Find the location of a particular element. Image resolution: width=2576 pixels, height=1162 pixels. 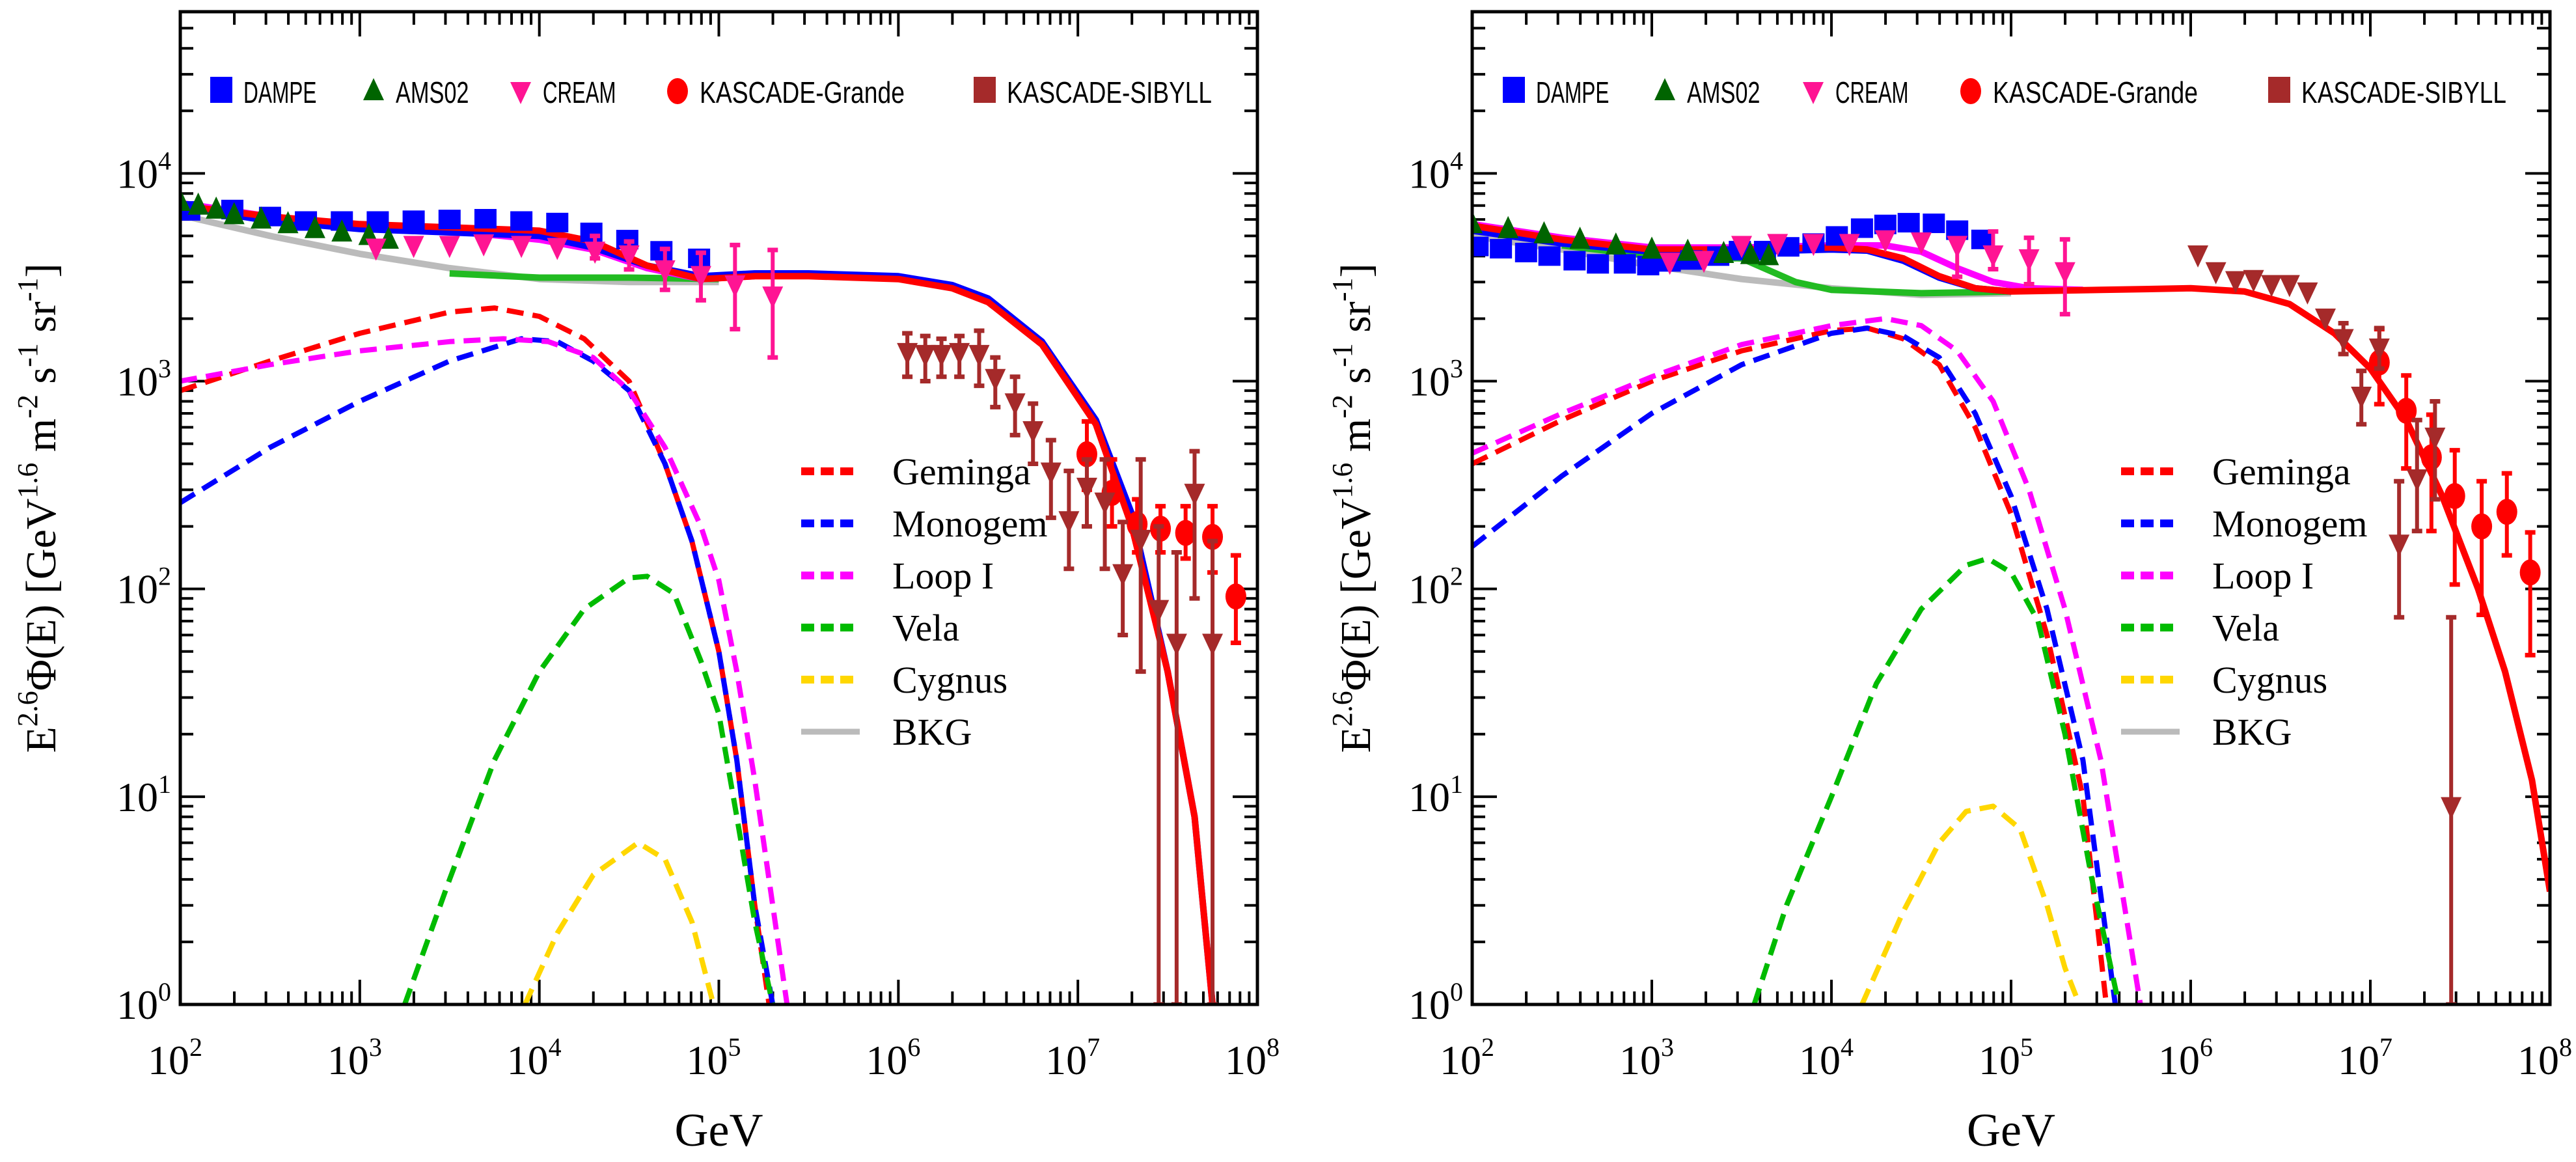

y-label-superscript: 1.6 is located at coordinates (1342, 481).